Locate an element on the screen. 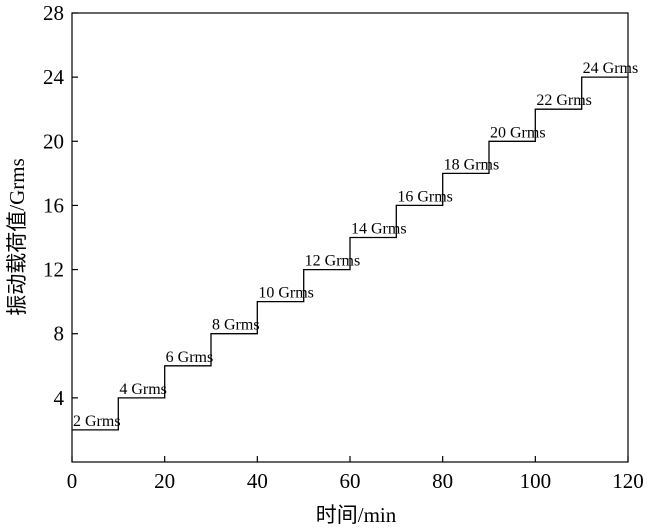 This screenshot has height=530, width=650. x-tick-label: 120 is located at coordinates (628, 481).